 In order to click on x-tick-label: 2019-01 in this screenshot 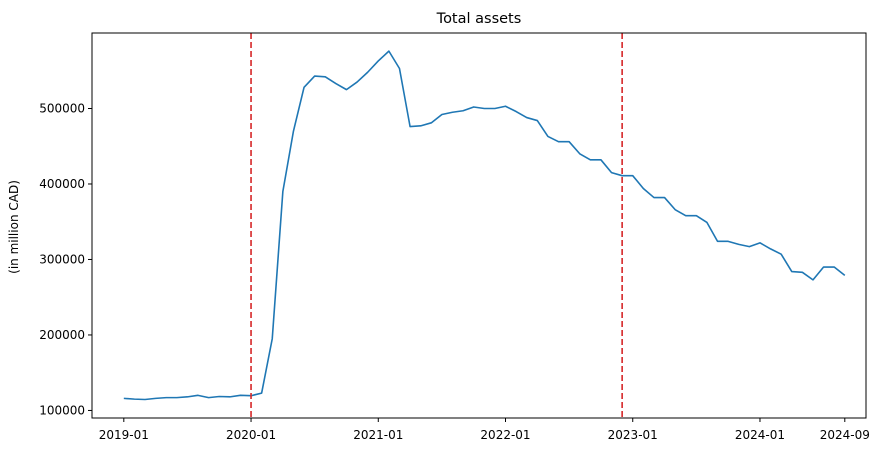, I will do `click(124, 435)`.